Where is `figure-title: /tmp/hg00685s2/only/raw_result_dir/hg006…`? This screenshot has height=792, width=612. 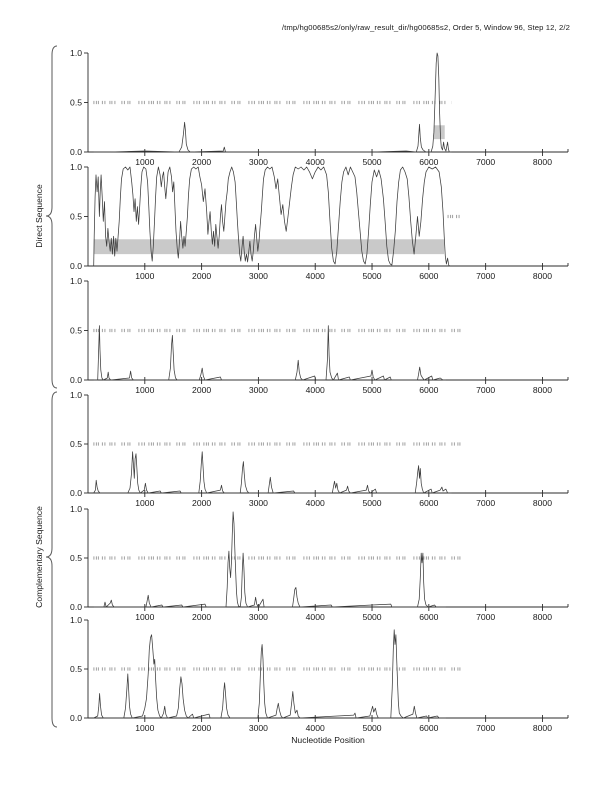
figure-title: /tmp/hg00685s2/only/raw_result_dir/hg006… is located at coordinates (425, 27).